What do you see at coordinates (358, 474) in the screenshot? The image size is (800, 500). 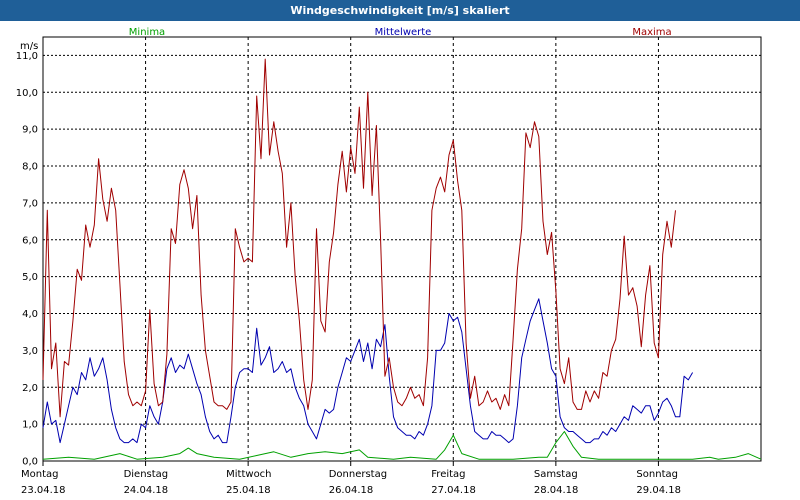 I see `x-tick-weekday: Donnerstag` at bounding box center [358, 474].